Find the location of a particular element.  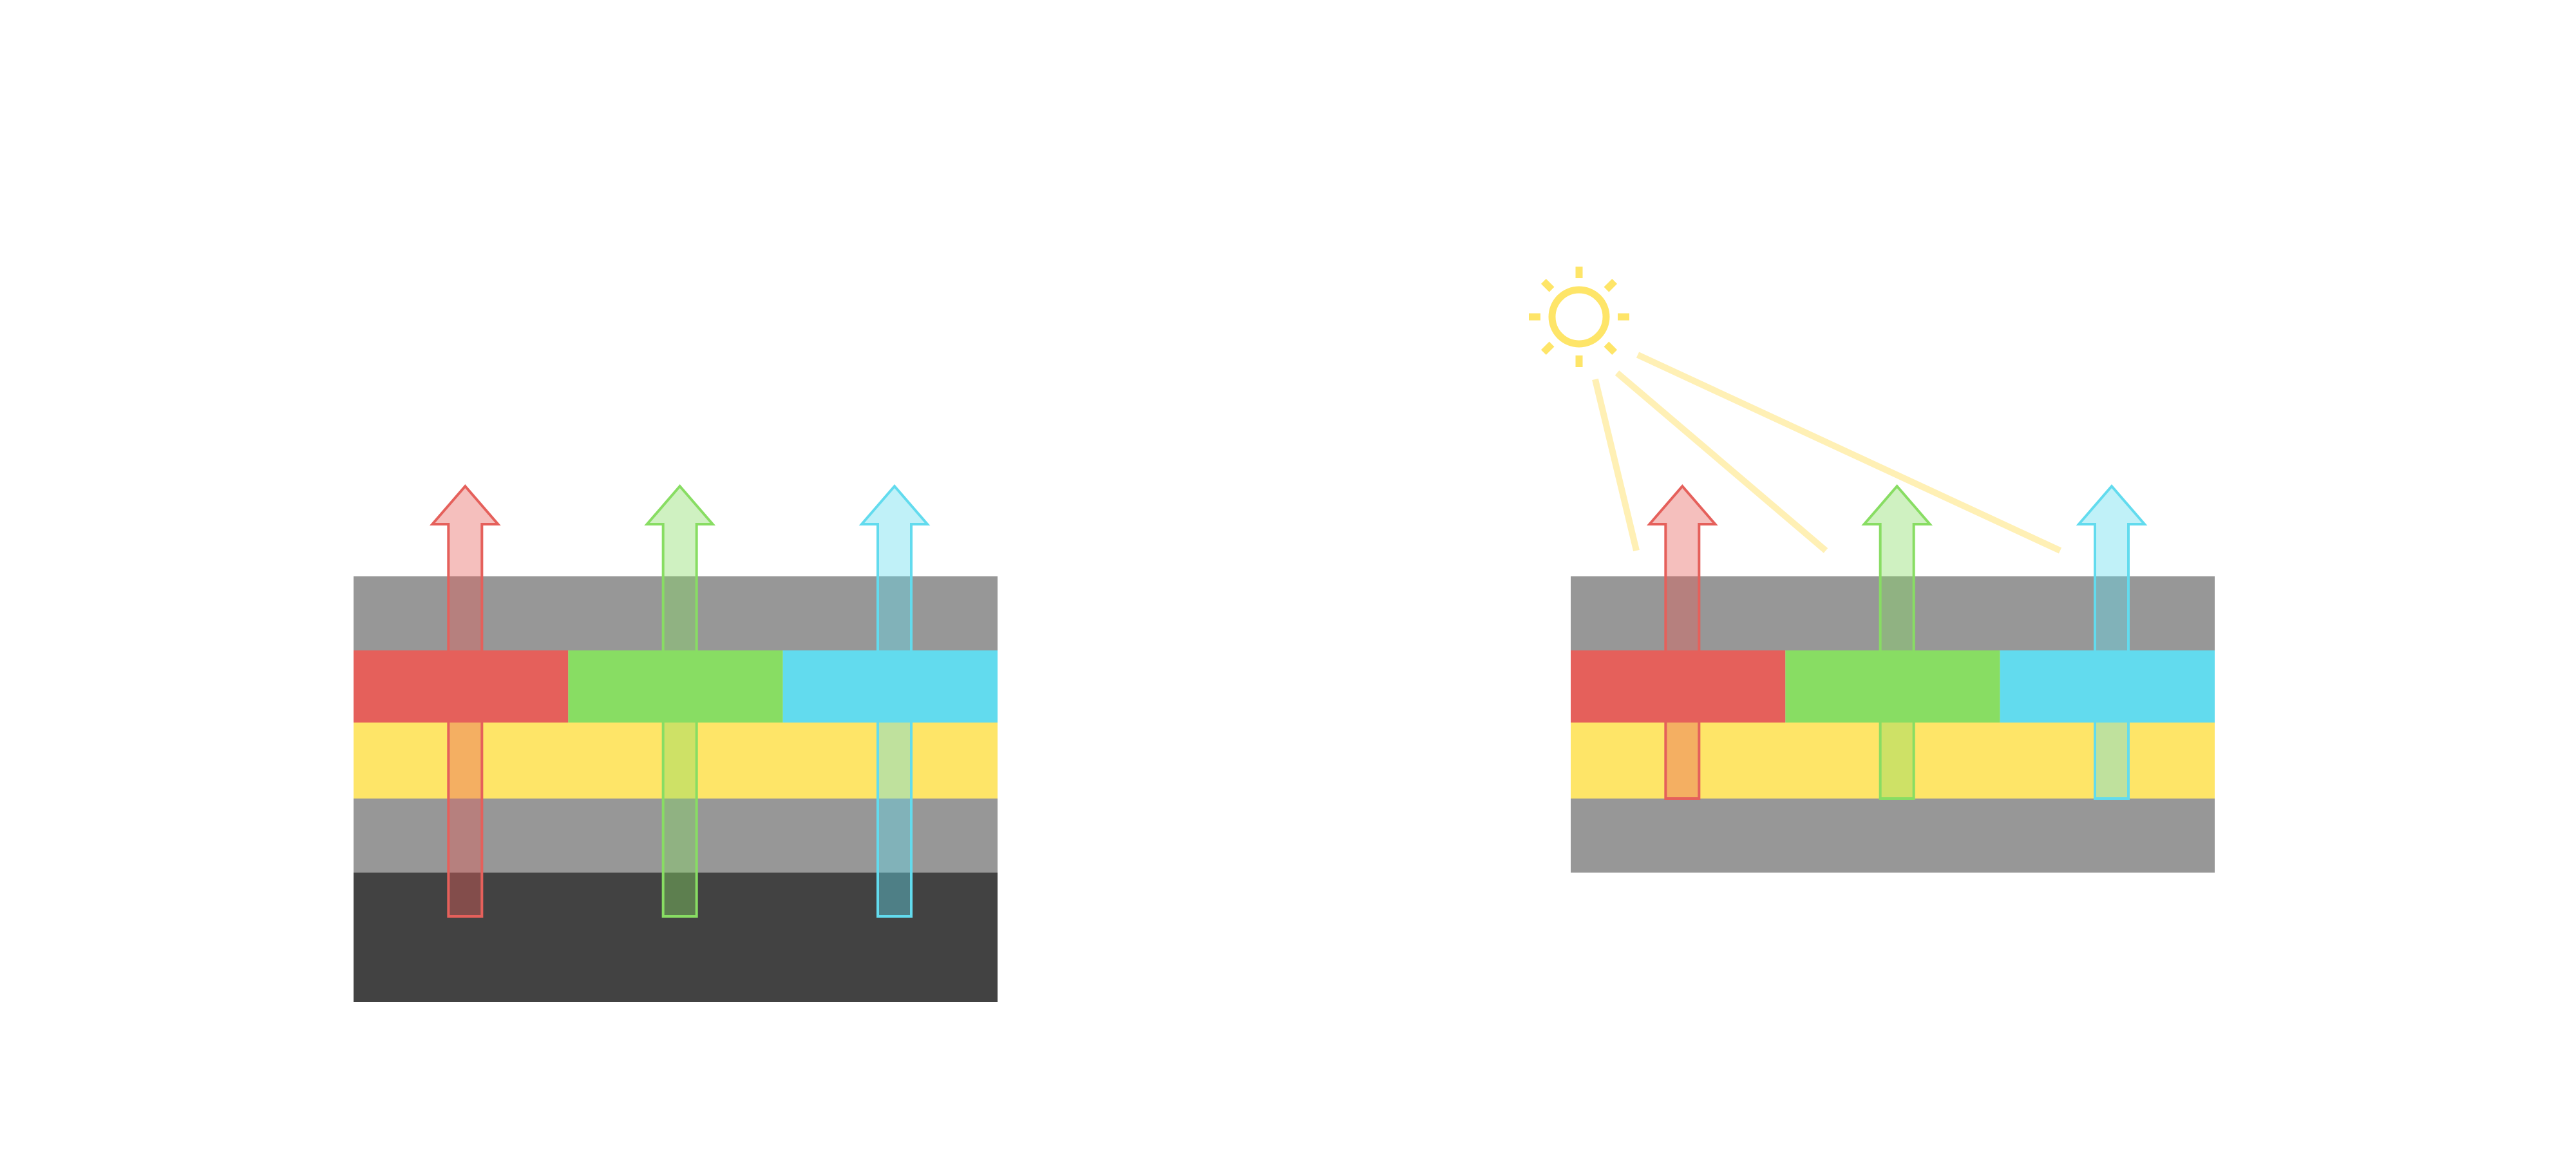

sun-icon is located at coordinates (1579, 317).